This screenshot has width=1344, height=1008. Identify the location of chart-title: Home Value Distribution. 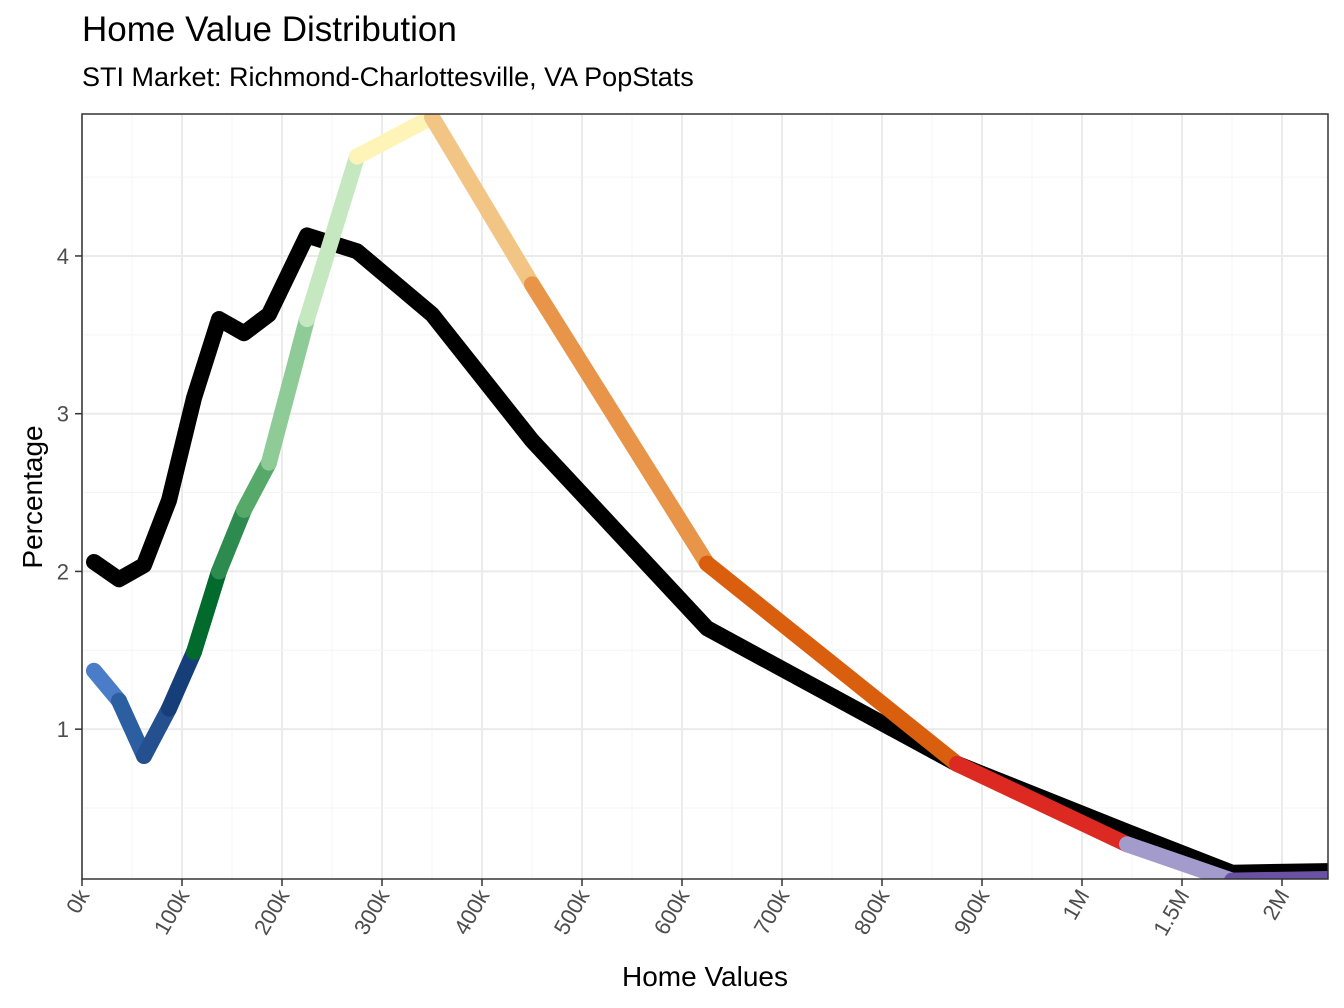
(269, 29).